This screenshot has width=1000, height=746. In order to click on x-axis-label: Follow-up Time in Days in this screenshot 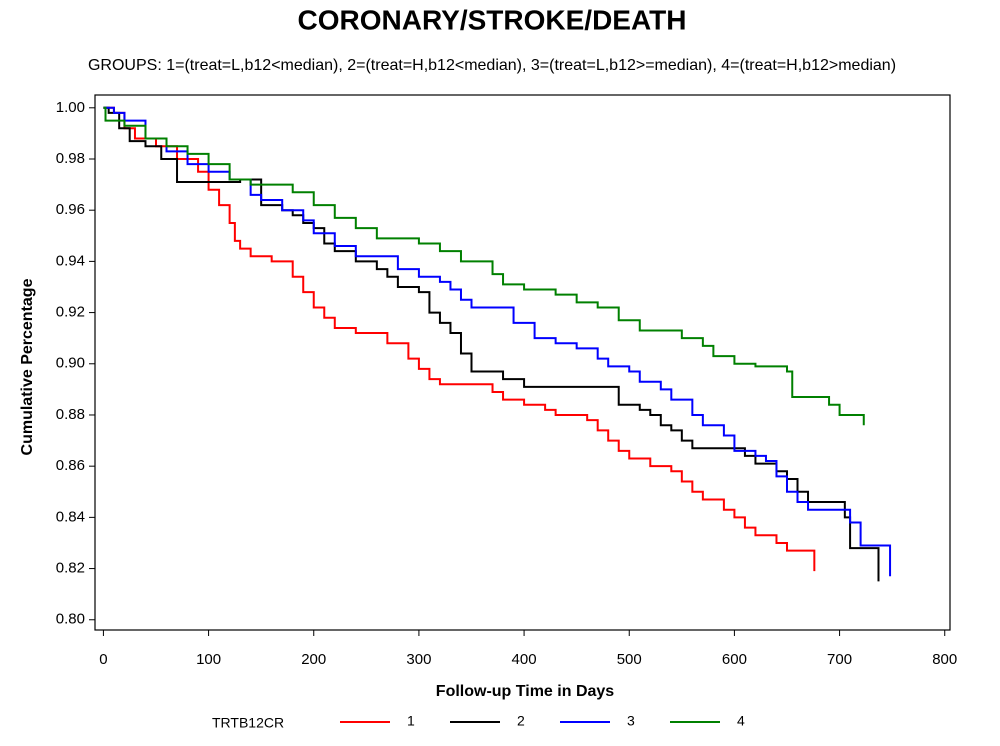, I will do `click(525, 691)`.